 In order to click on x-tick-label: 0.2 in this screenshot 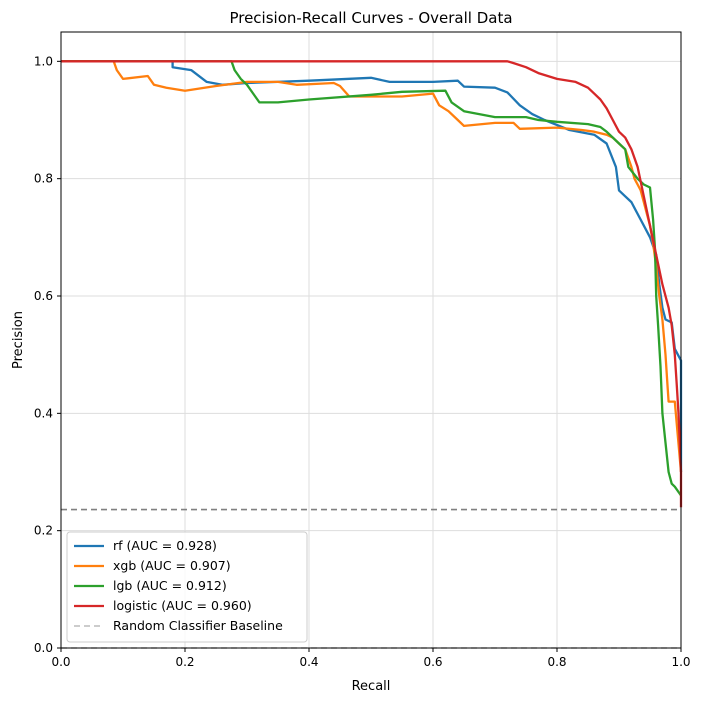, I will do `click(184, 662)`.